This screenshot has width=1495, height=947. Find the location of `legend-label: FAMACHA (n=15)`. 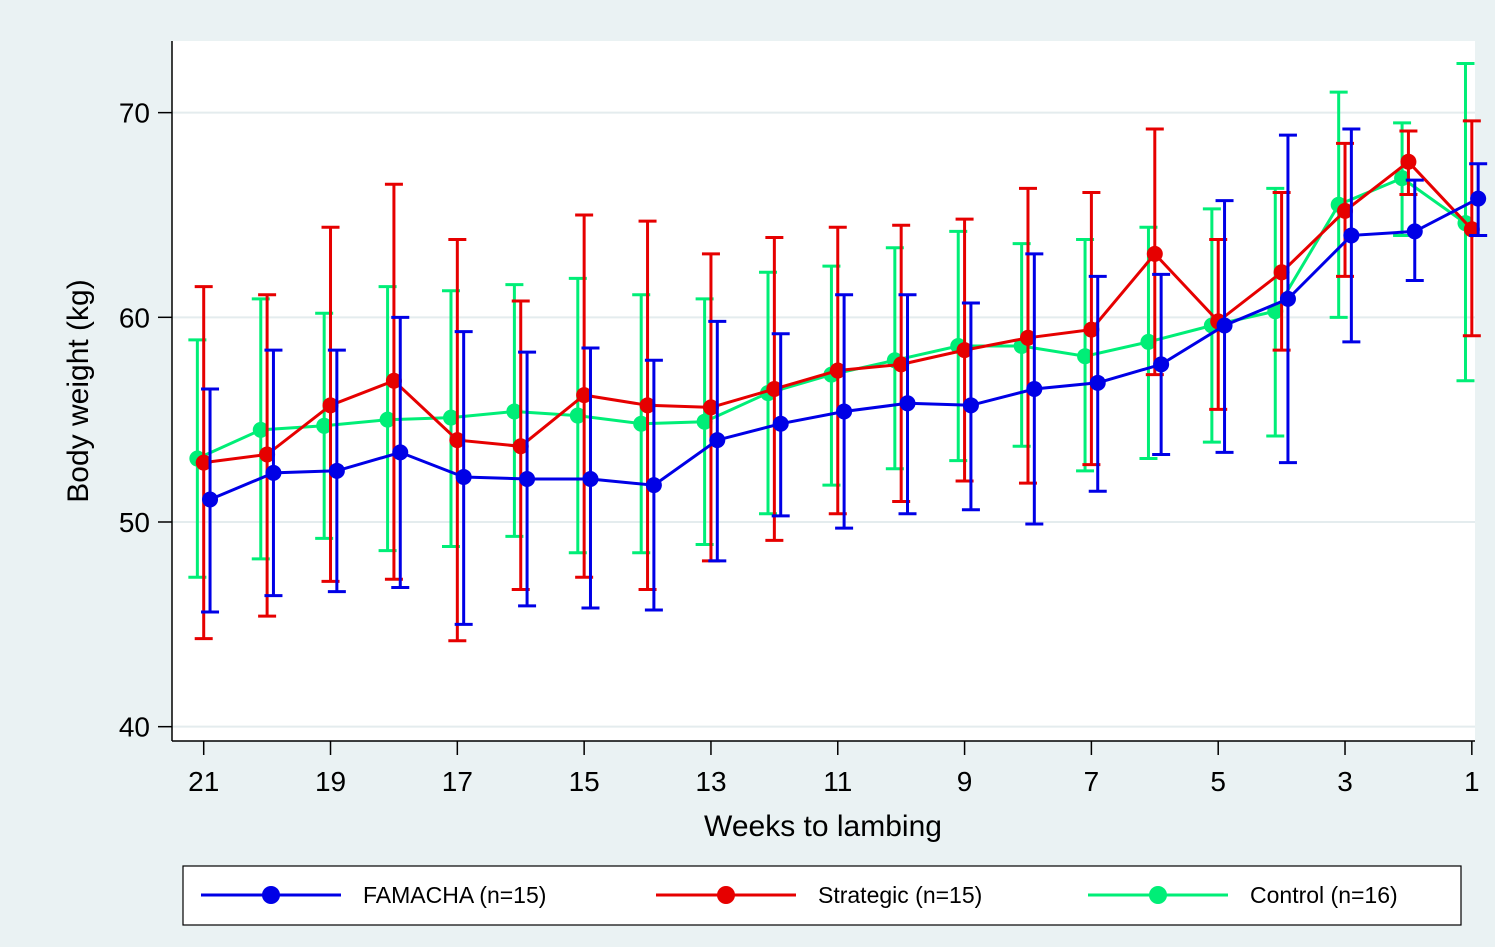

legend-label: FAMACHA (n=15) is located at coordinates (454, 895).